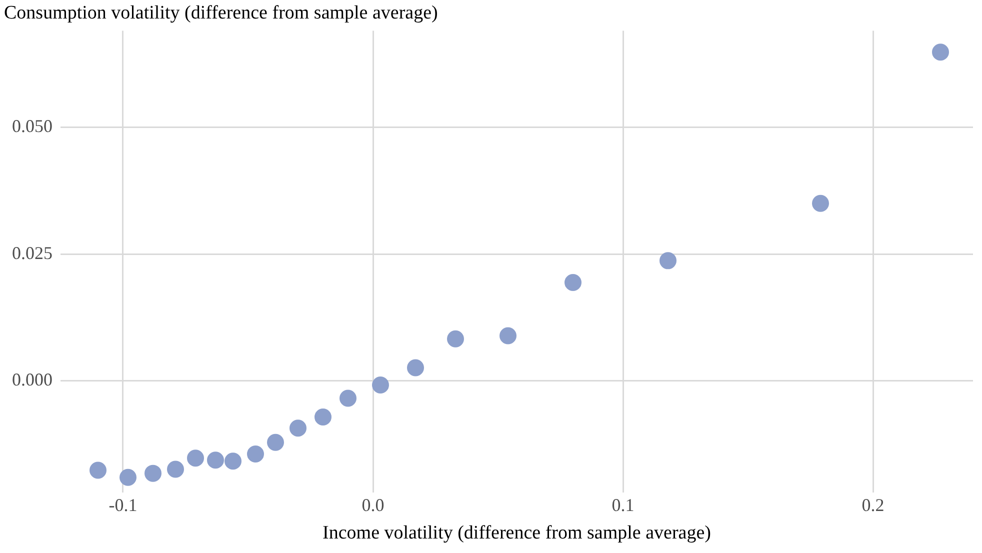 This screenshot has width=982, height=553. Describe the element at coordinates (873, 505) in the screenshot. I see `x-tick-label: 0.2` at that location.